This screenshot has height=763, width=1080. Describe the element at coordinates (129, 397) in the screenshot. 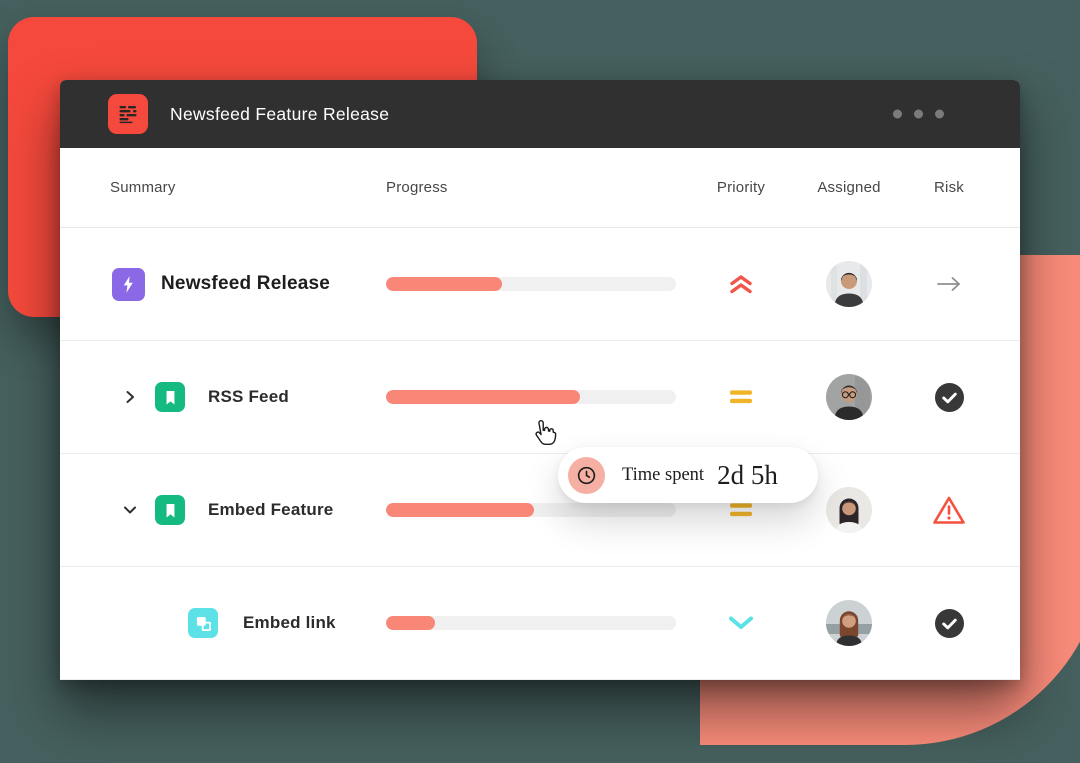

I see `chevron-right-icon` at that location.